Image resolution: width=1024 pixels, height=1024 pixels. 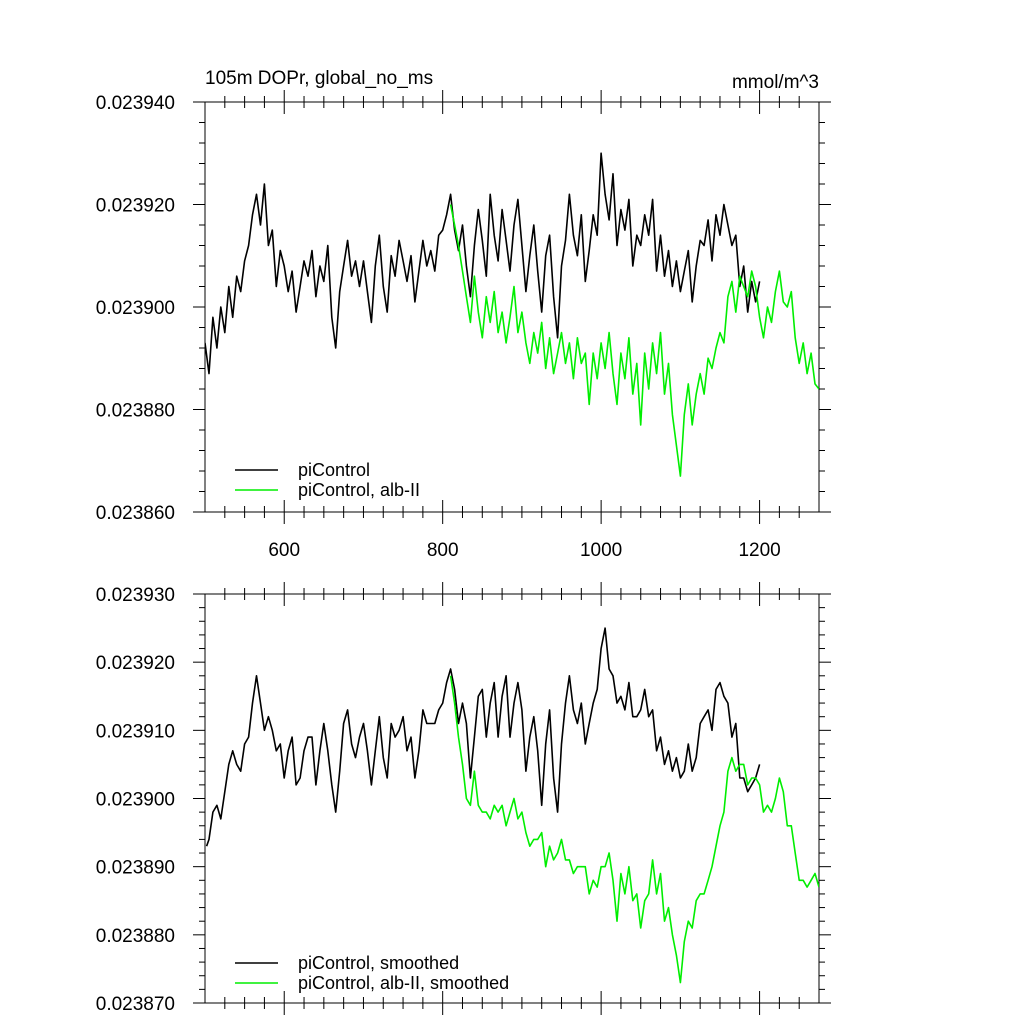 What do you see at coordinates (135, 103) in the screenshot?
I see `y-tick-label: 0.023940` at bounding box center [135, 103].